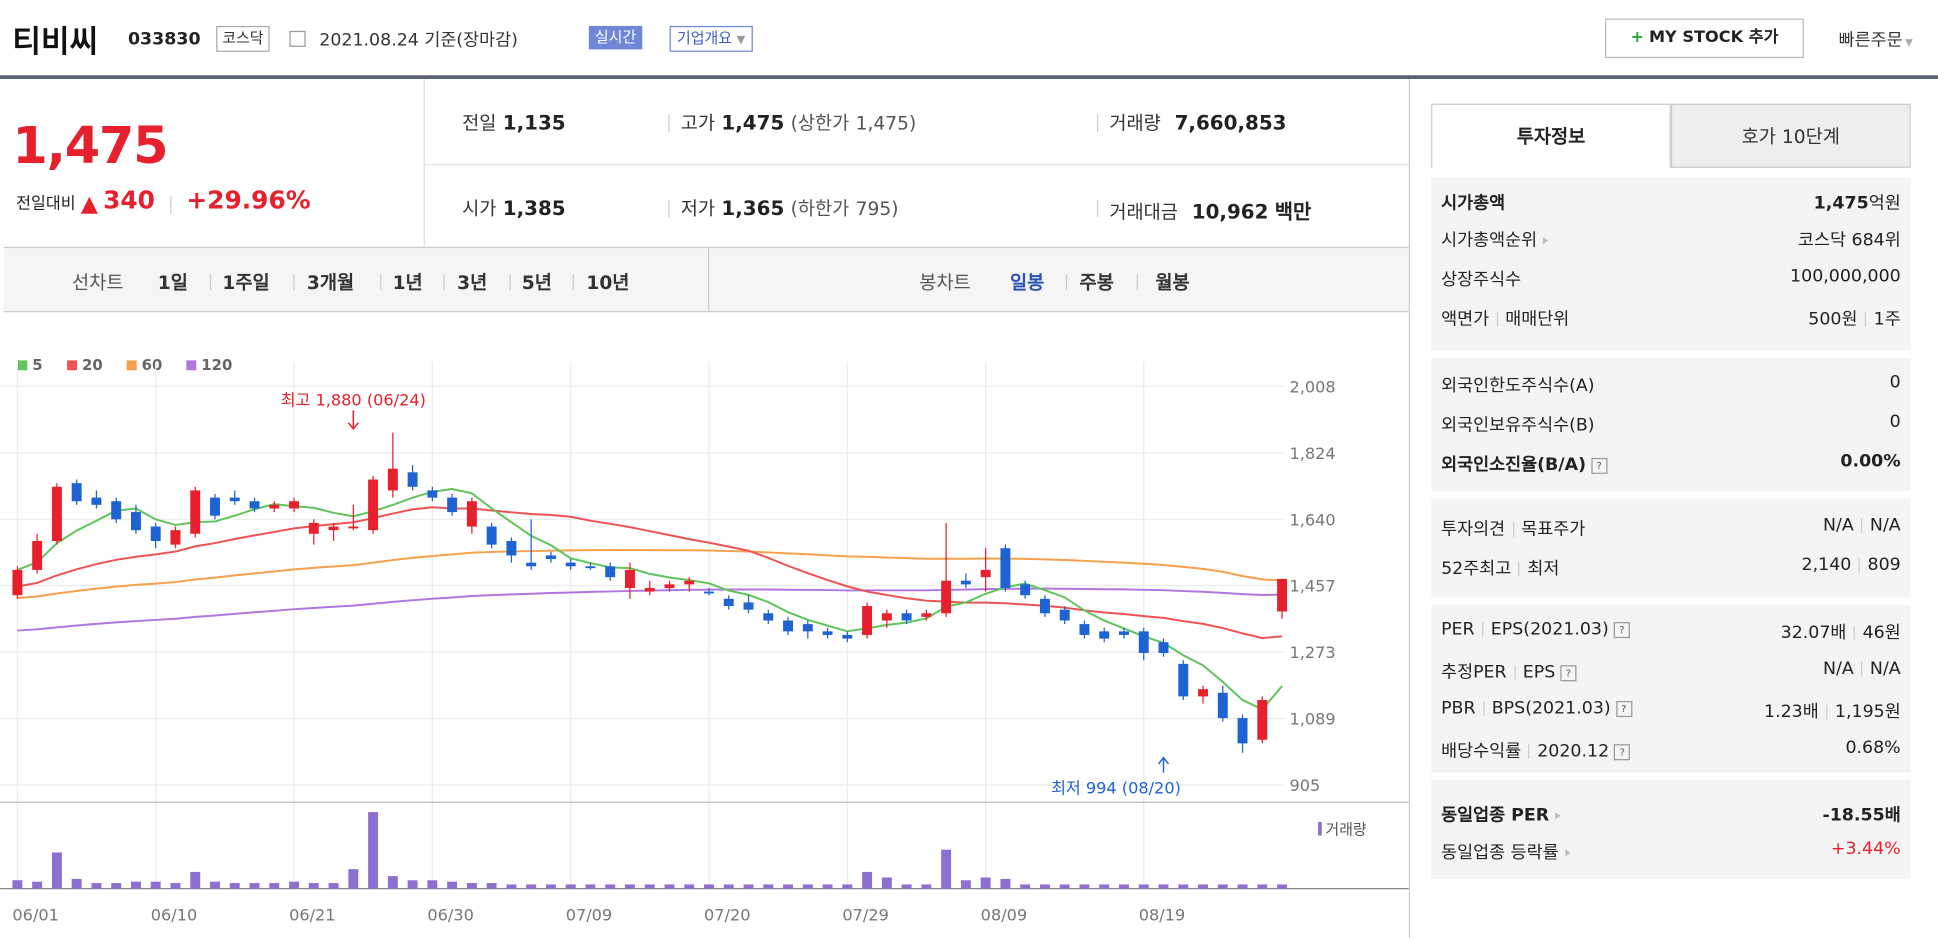 The height and width of the screenshot is (938, 1938). Describe the element at coordinates (608, 282) in the screenshot. I see `period-tab-10y: 10년` at that location.